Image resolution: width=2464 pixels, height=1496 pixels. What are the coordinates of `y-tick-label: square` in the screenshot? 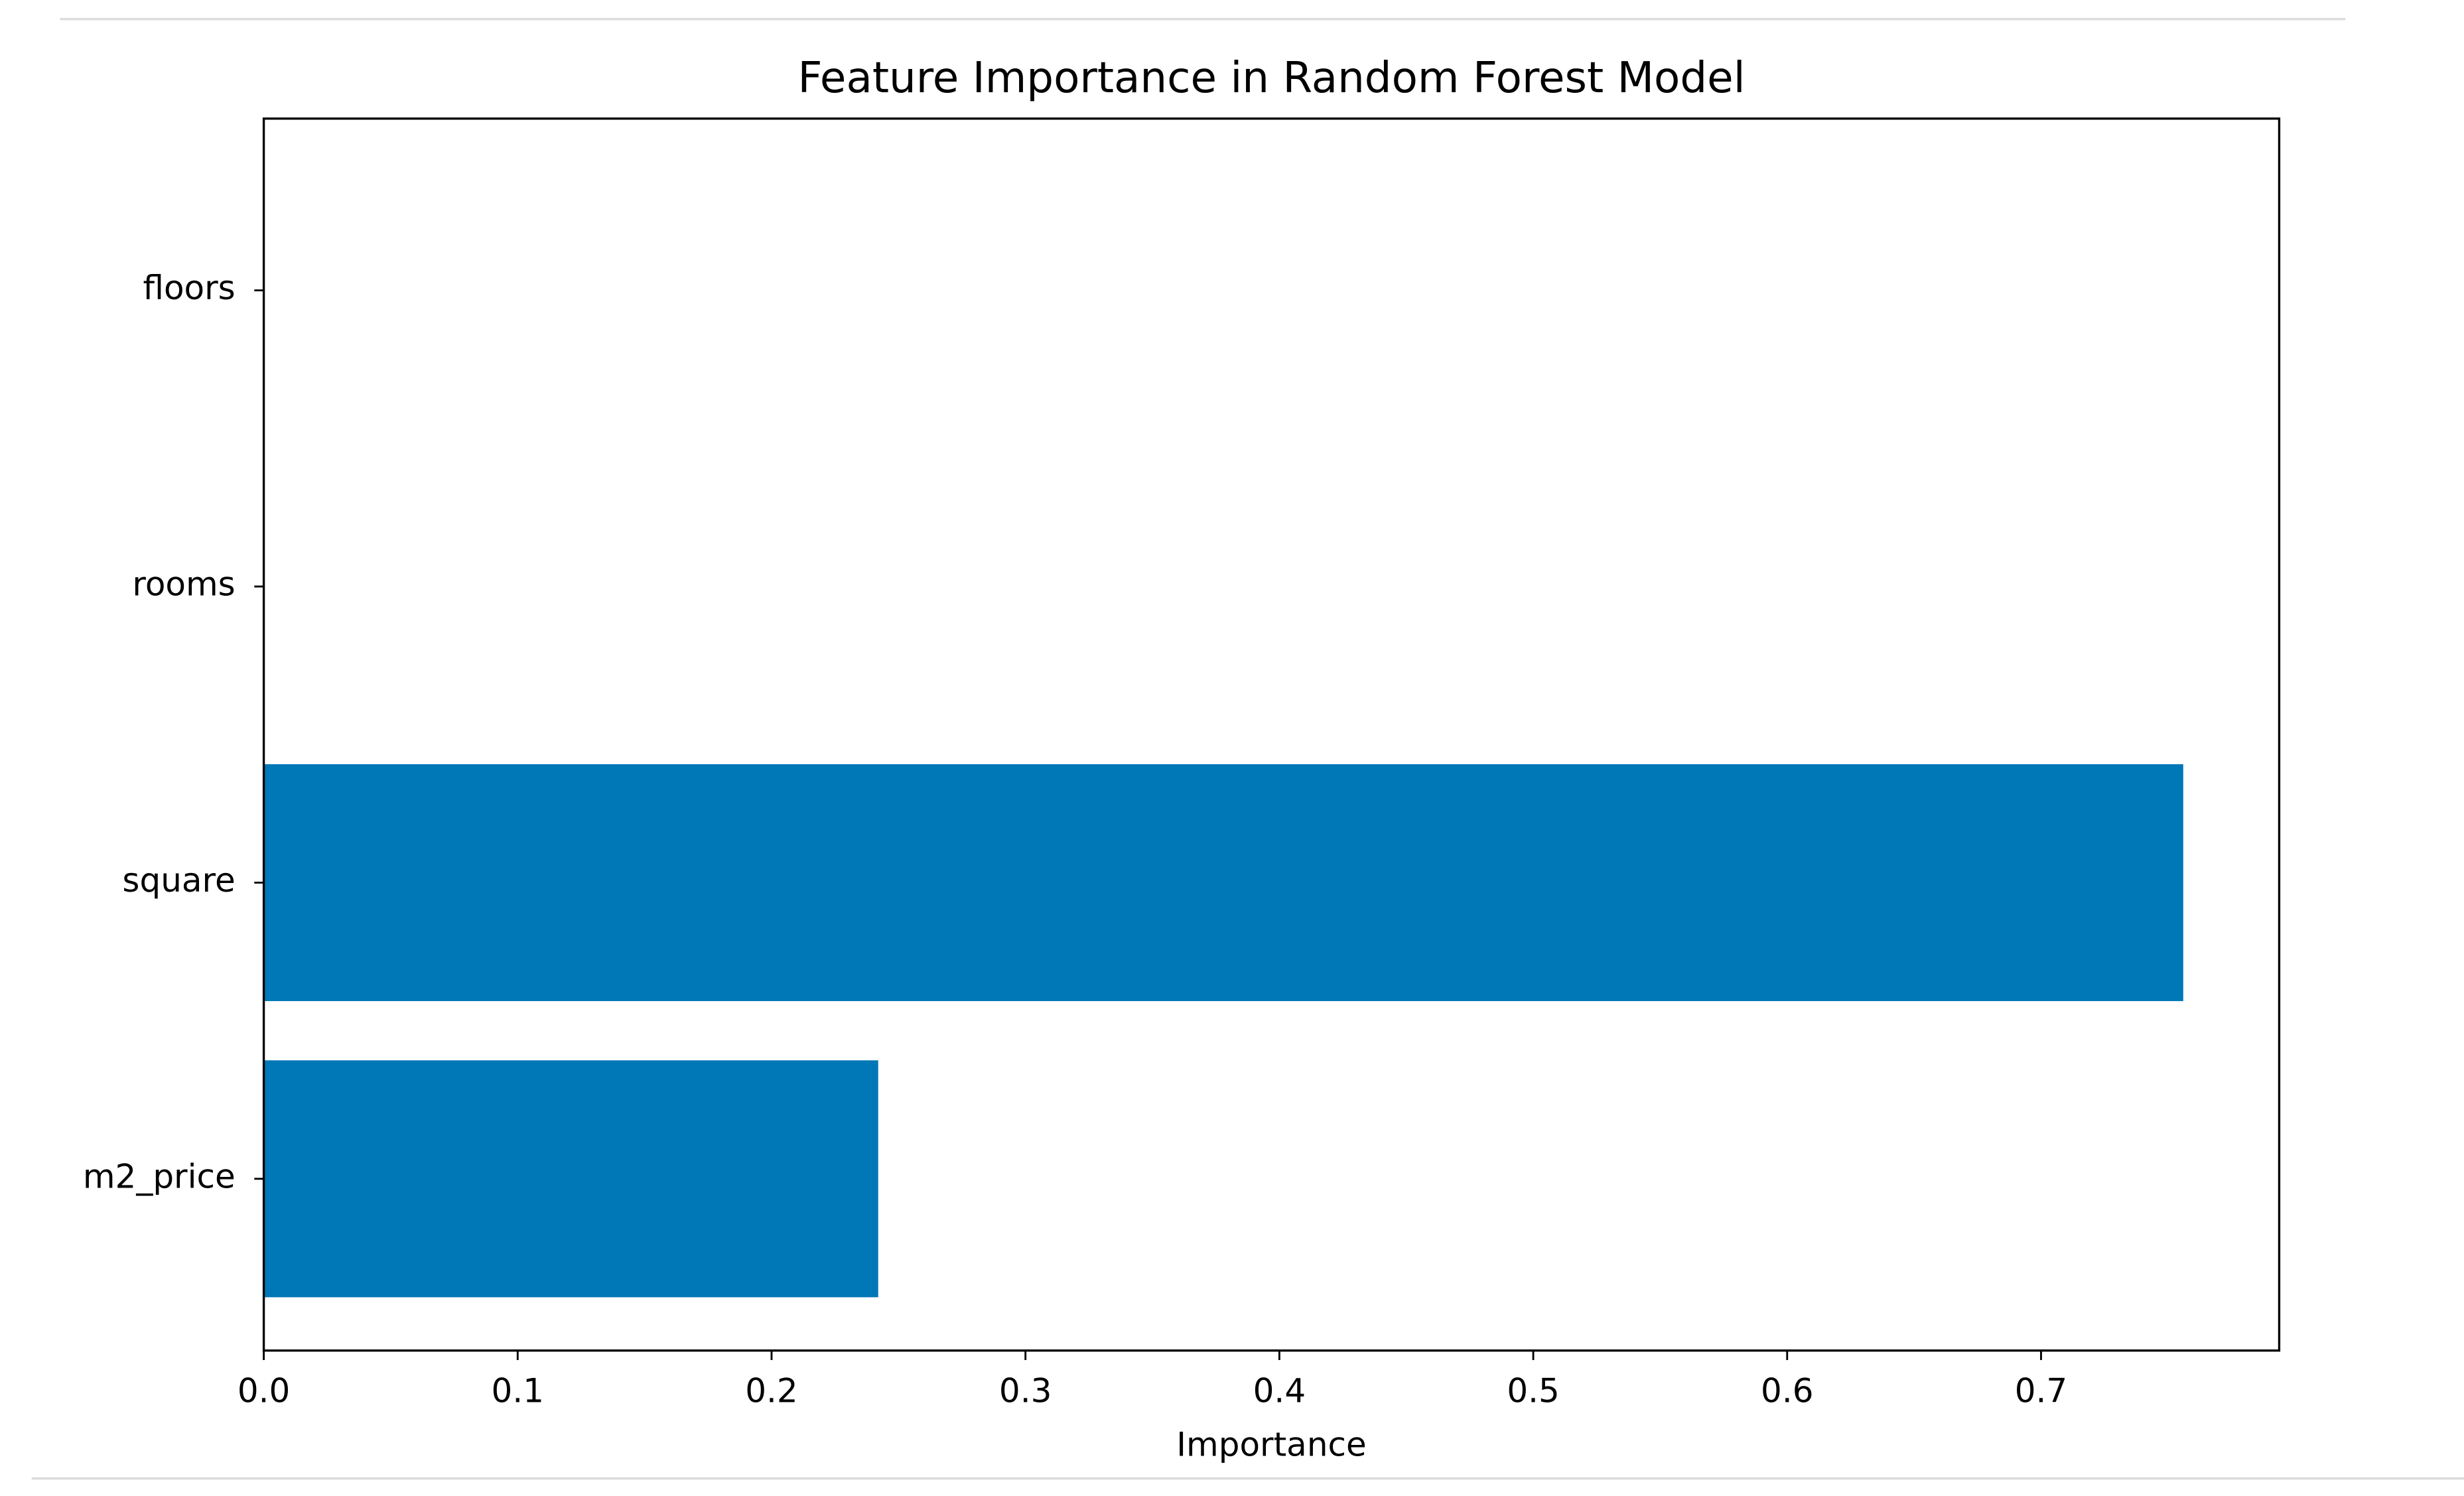 It's located at (178, 881).